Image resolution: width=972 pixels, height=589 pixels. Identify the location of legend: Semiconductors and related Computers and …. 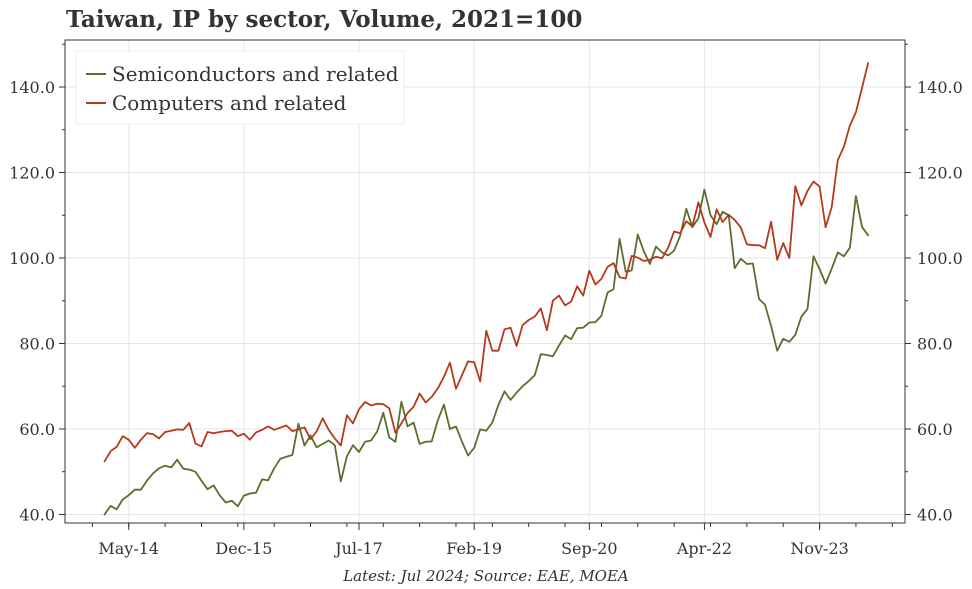
(240, 87).